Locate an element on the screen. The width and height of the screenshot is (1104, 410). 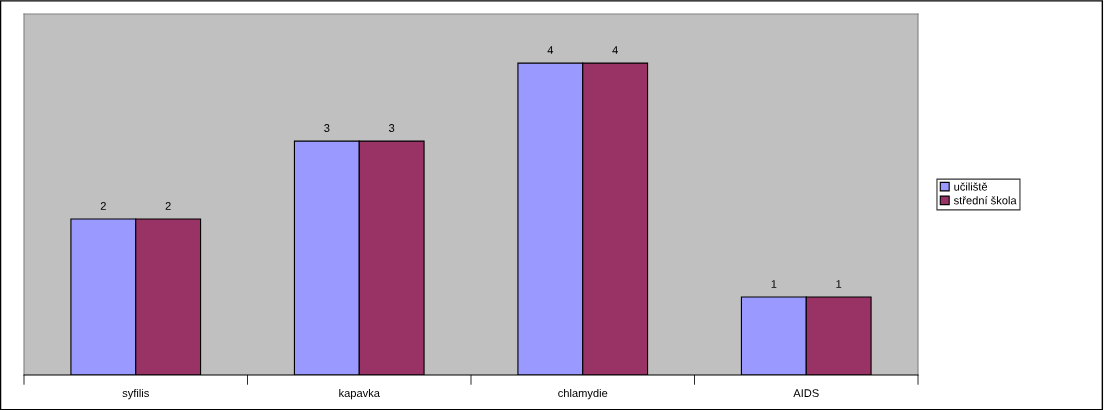
x-tick-label: chlamydie is located at coordinates (583, 394).